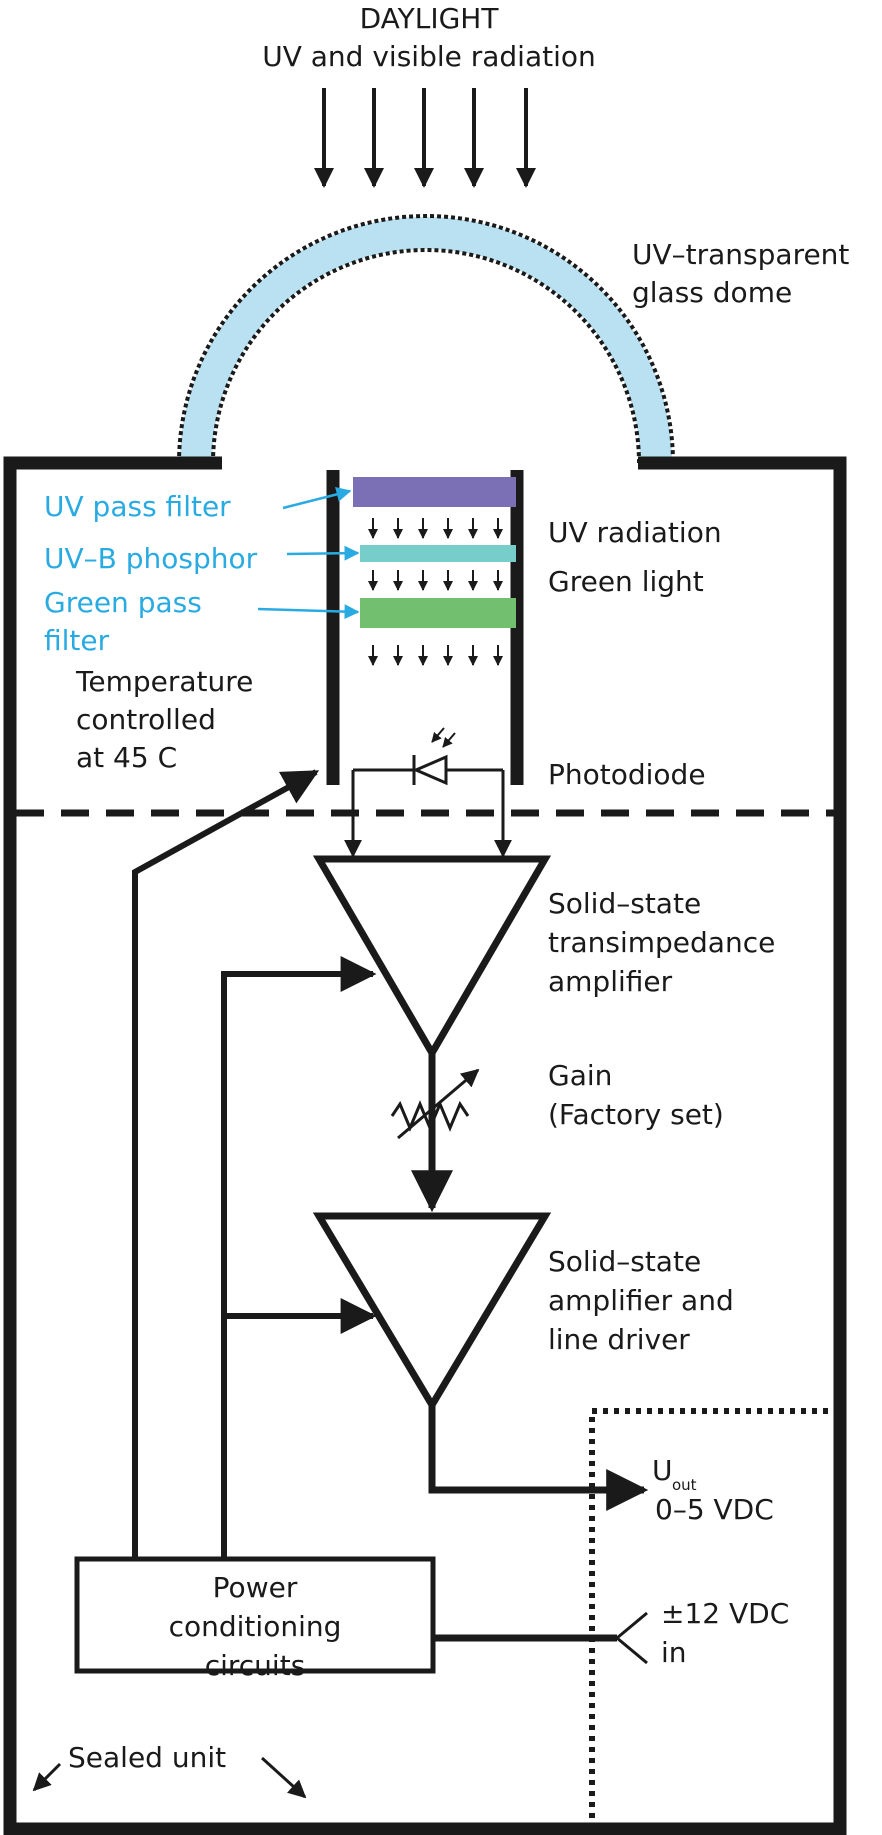 The image size is (882, 1835). What do you see at coordinates (429, 56) in the screenshot?
I see `daylight-subtitle: UV and visible radiation` at bounding box center [429, 56].